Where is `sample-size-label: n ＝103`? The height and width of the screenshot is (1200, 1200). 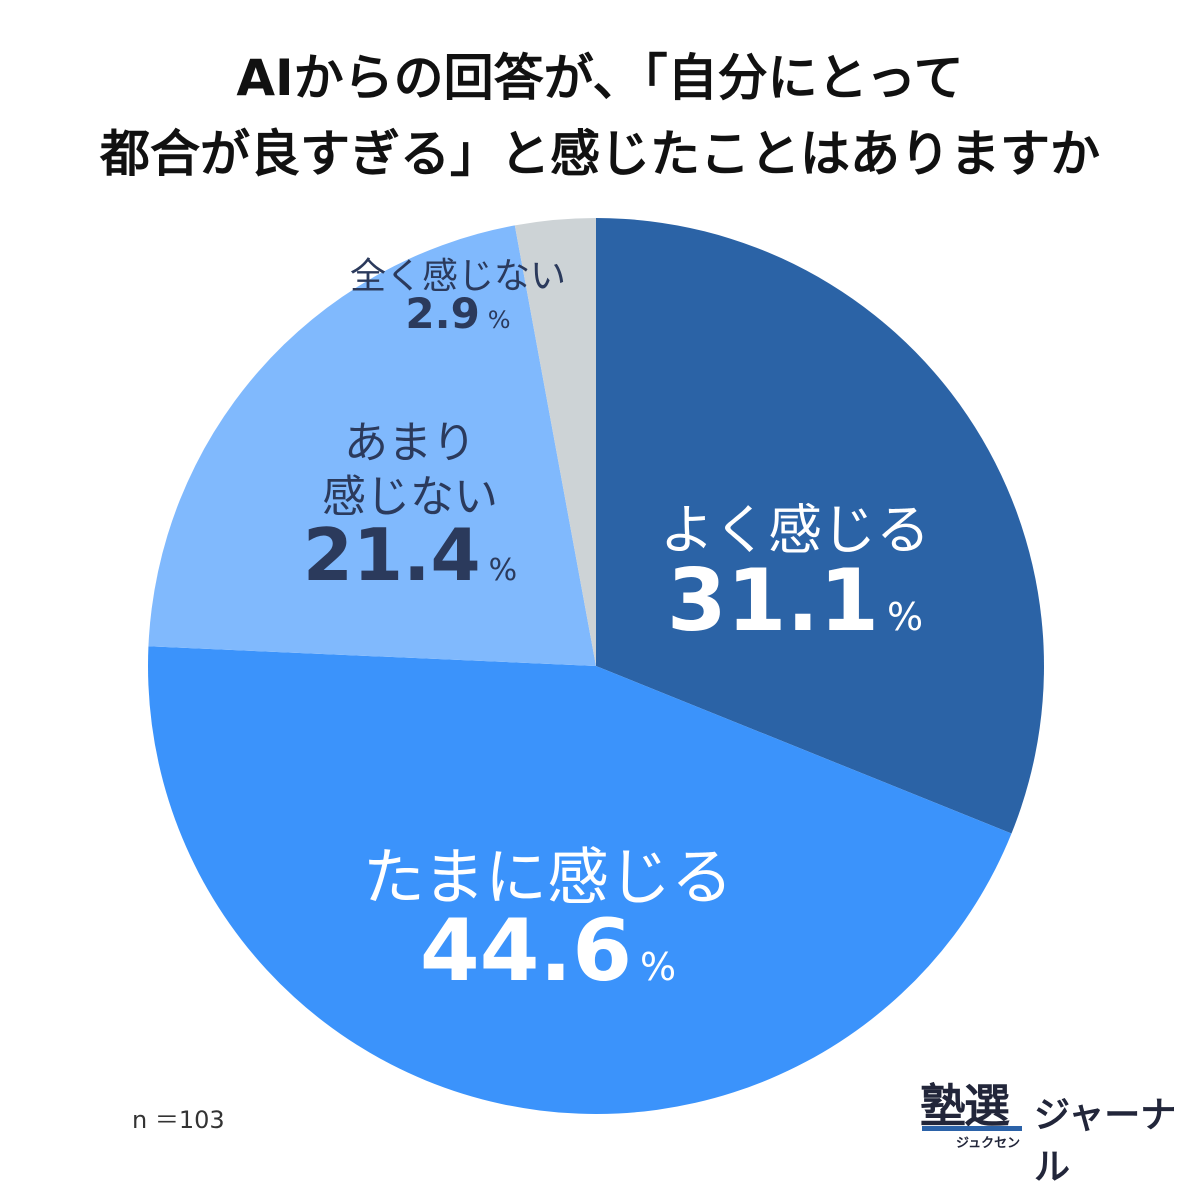
sample-size-label: n ＝103 is located at coordinates (178, 1120).